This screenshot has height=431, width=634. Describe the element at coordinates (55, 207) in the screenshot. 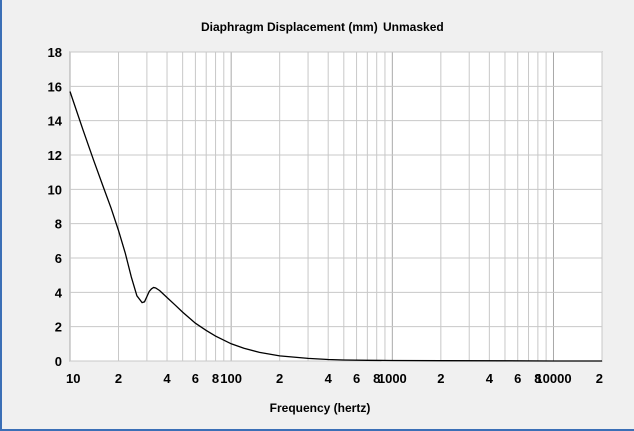

I see `y-tick-labels: 0 2 4 6 8 10 12 14 16 18` at that location.